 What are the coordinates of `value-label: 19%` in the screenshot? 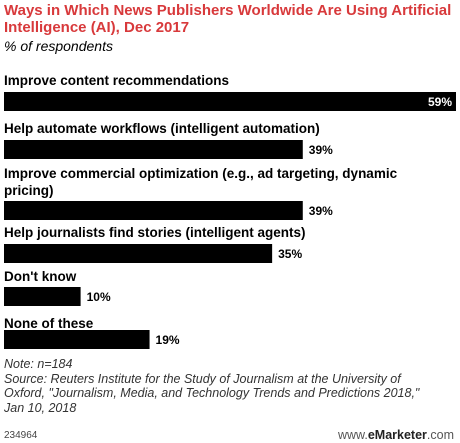 It's located at (168, 340).